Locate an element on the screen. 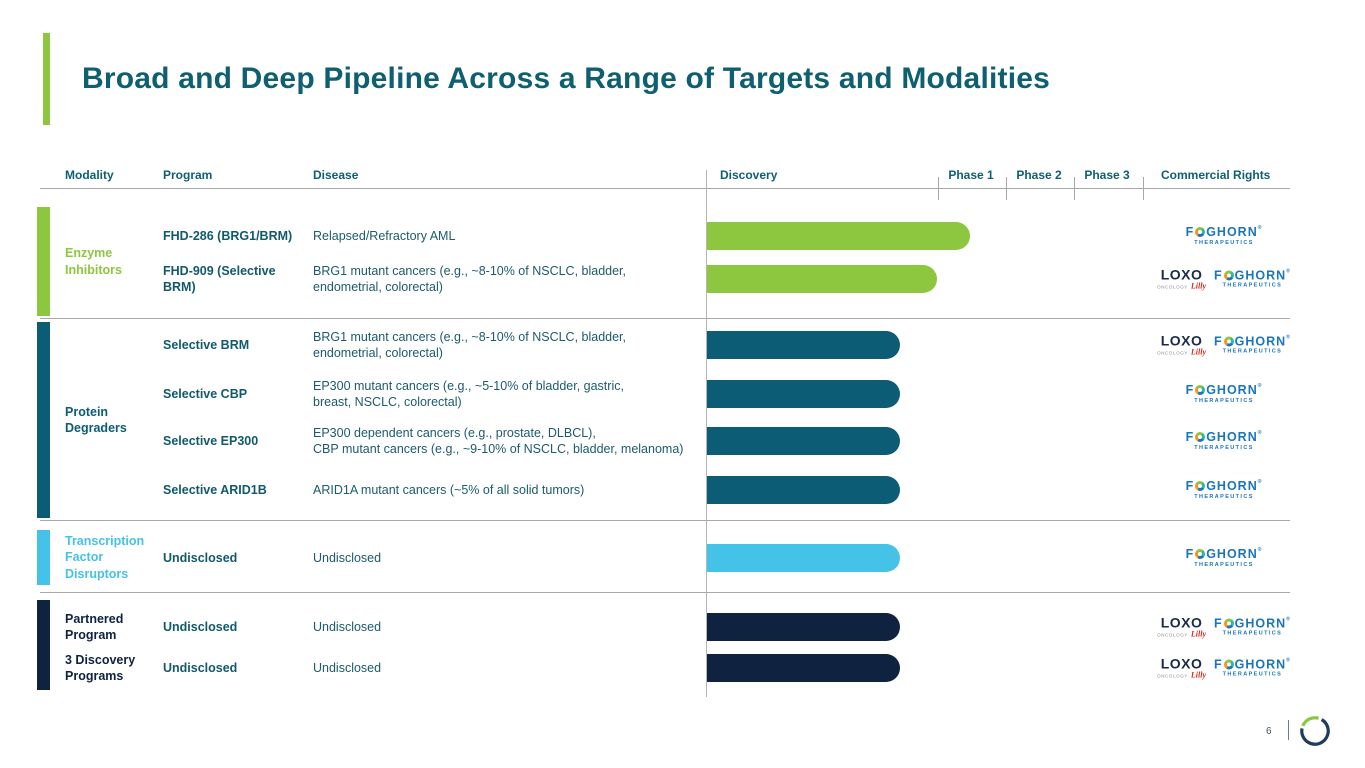  column-header-phase1: Phase 1 is located at coordinates (971, 175).